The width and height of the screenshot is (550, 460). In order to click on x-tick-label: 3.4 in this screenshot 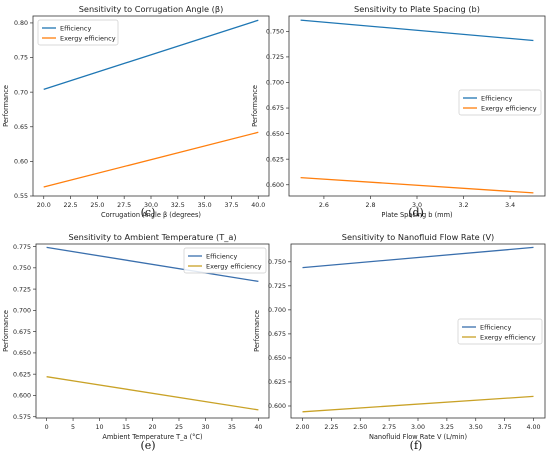, I will do `click(510, 205)`.